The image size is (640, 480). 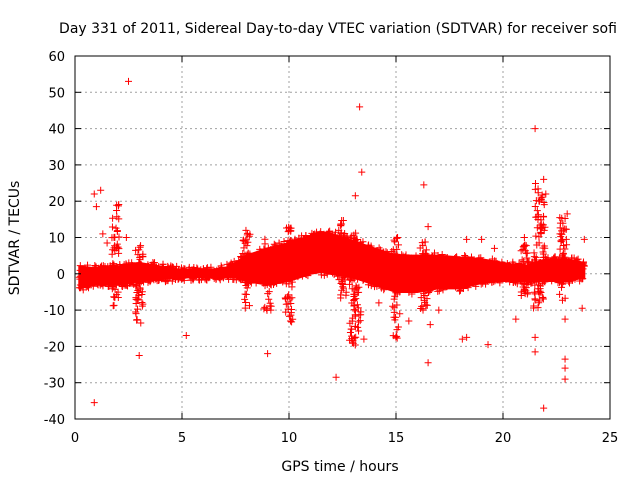 What do you see at coordinates (396, 438) in the screenshot?
I see `x-tick-label: 15` at bounding box center [396, 438].